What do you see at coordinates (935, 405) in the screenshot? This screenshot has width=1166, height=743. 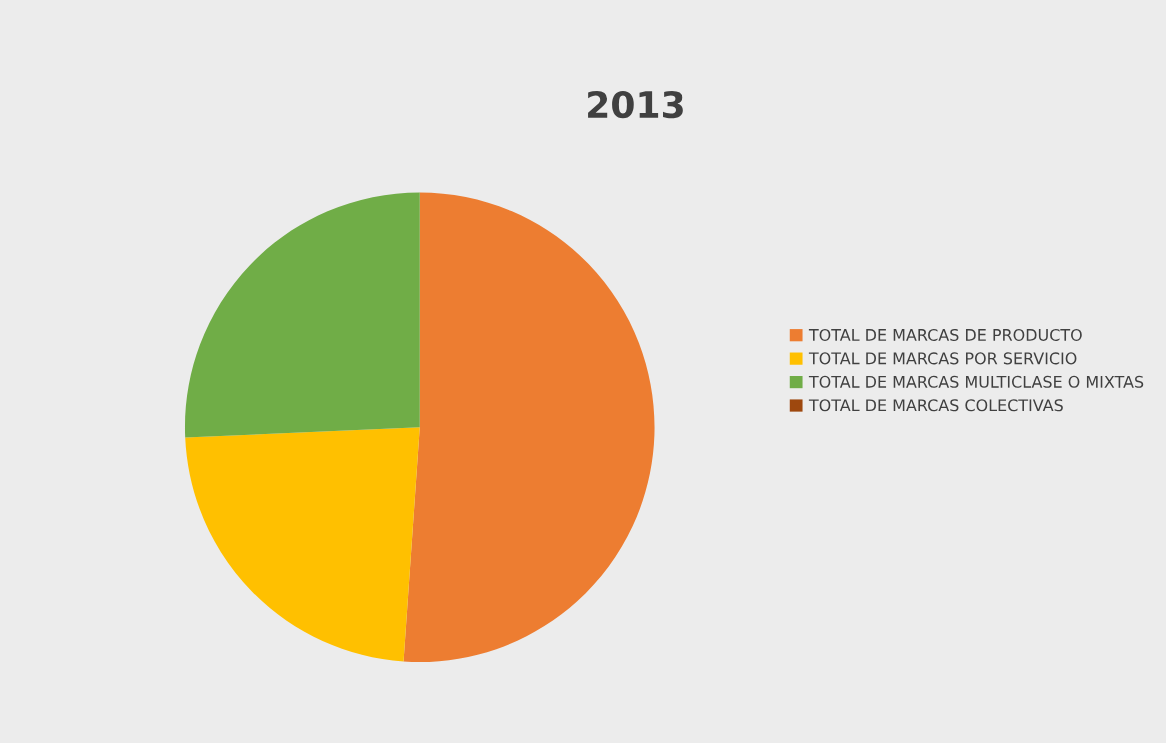 I see `legend-label: TOTAL DE MARCAS COLECTIVAS` at bounding box center [935, 405].